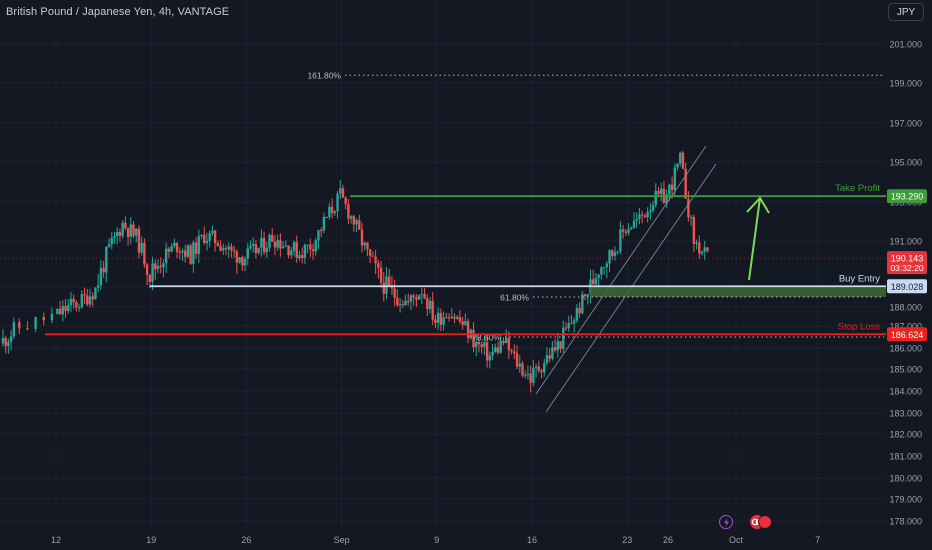  Describe the element at coordinates (905, 370) in the screenshot. I see `price-tick-label: 185.000` at that location.